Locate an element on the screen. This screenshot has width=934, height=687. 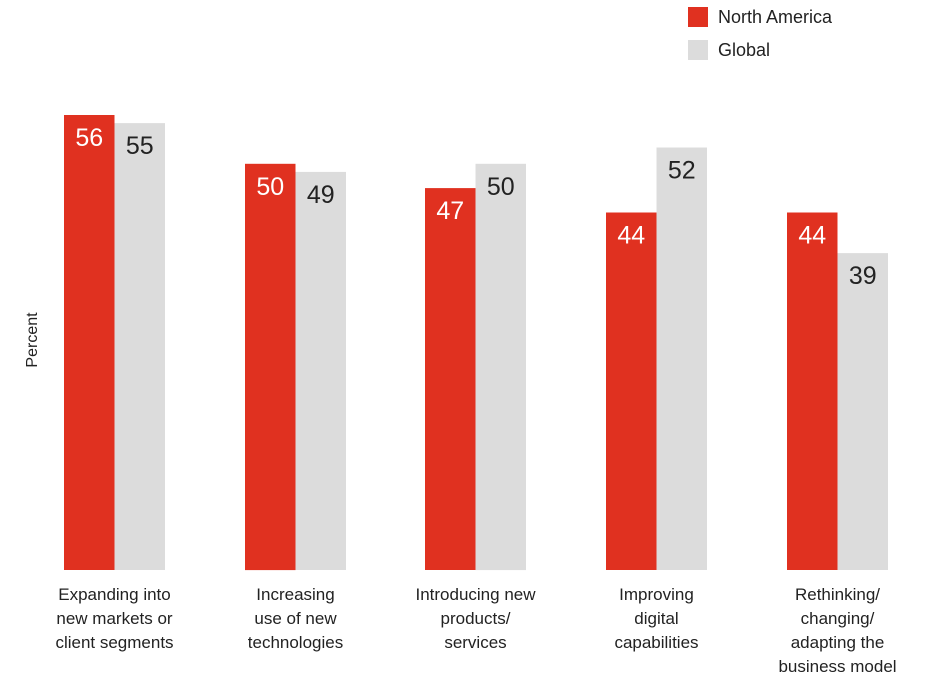
data-label-north-america-3: 44 is located at coordinates (631, 236).